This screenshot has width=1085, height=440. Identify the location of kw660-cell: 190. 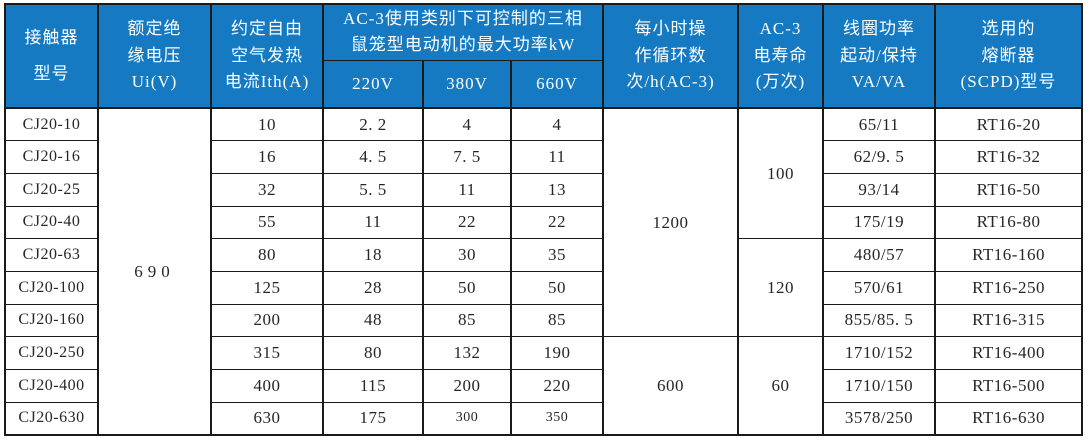
(557, 353).